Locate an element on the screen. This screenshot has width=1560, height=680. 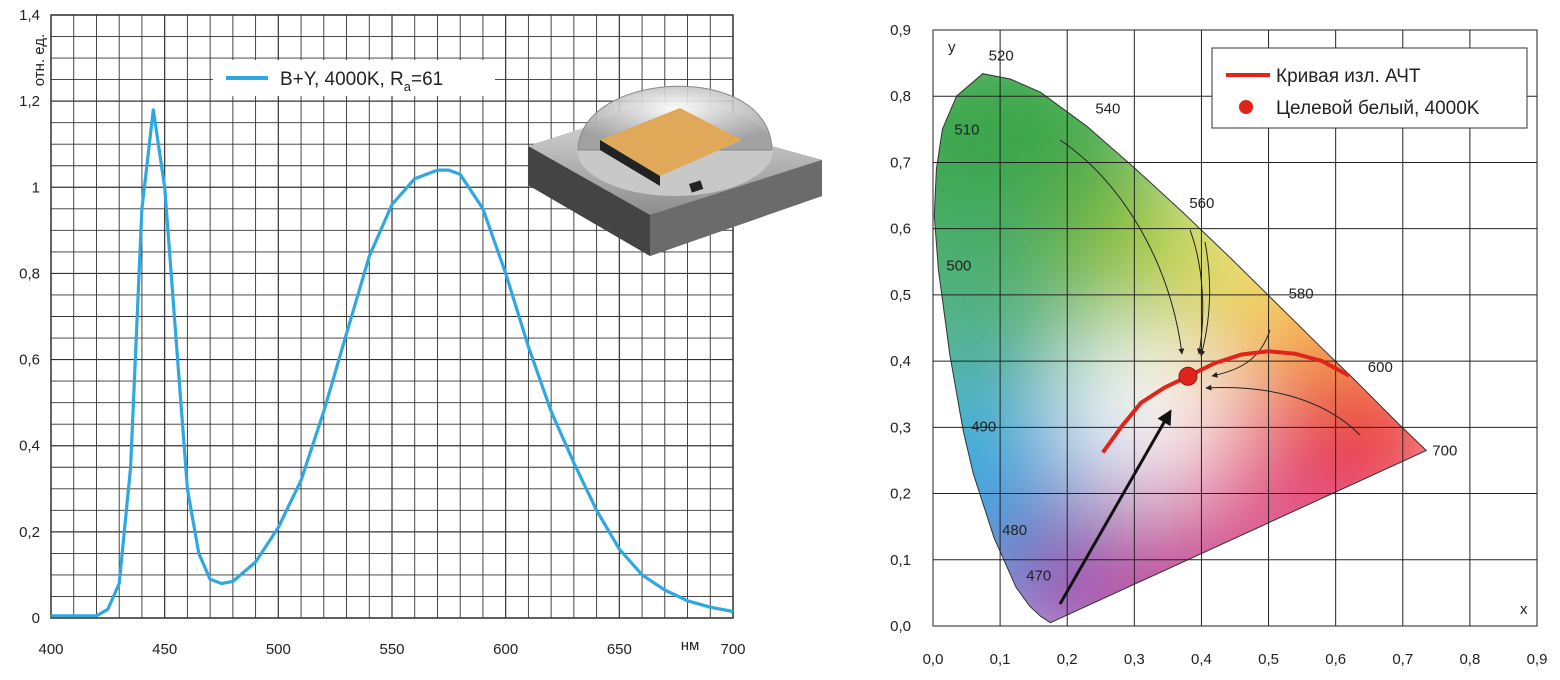
cie-guide-arrows is located at coordinates (1210, 287).